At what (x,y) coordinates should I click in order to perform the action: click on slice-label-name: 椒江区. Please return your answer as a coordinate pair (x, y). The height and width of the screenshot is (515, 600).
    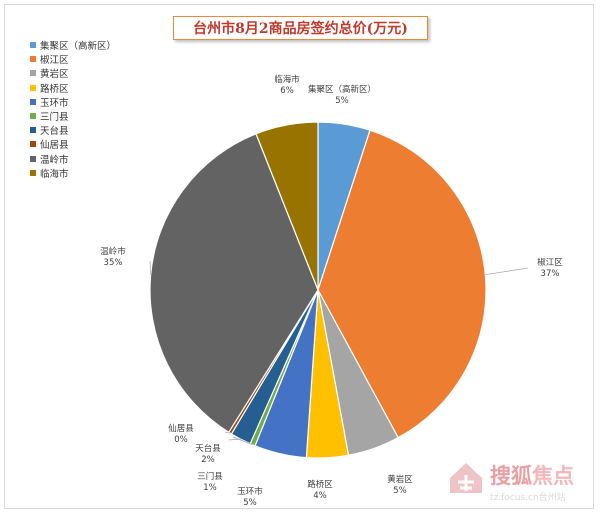
    Looking at the image, I should click on (550, 262).